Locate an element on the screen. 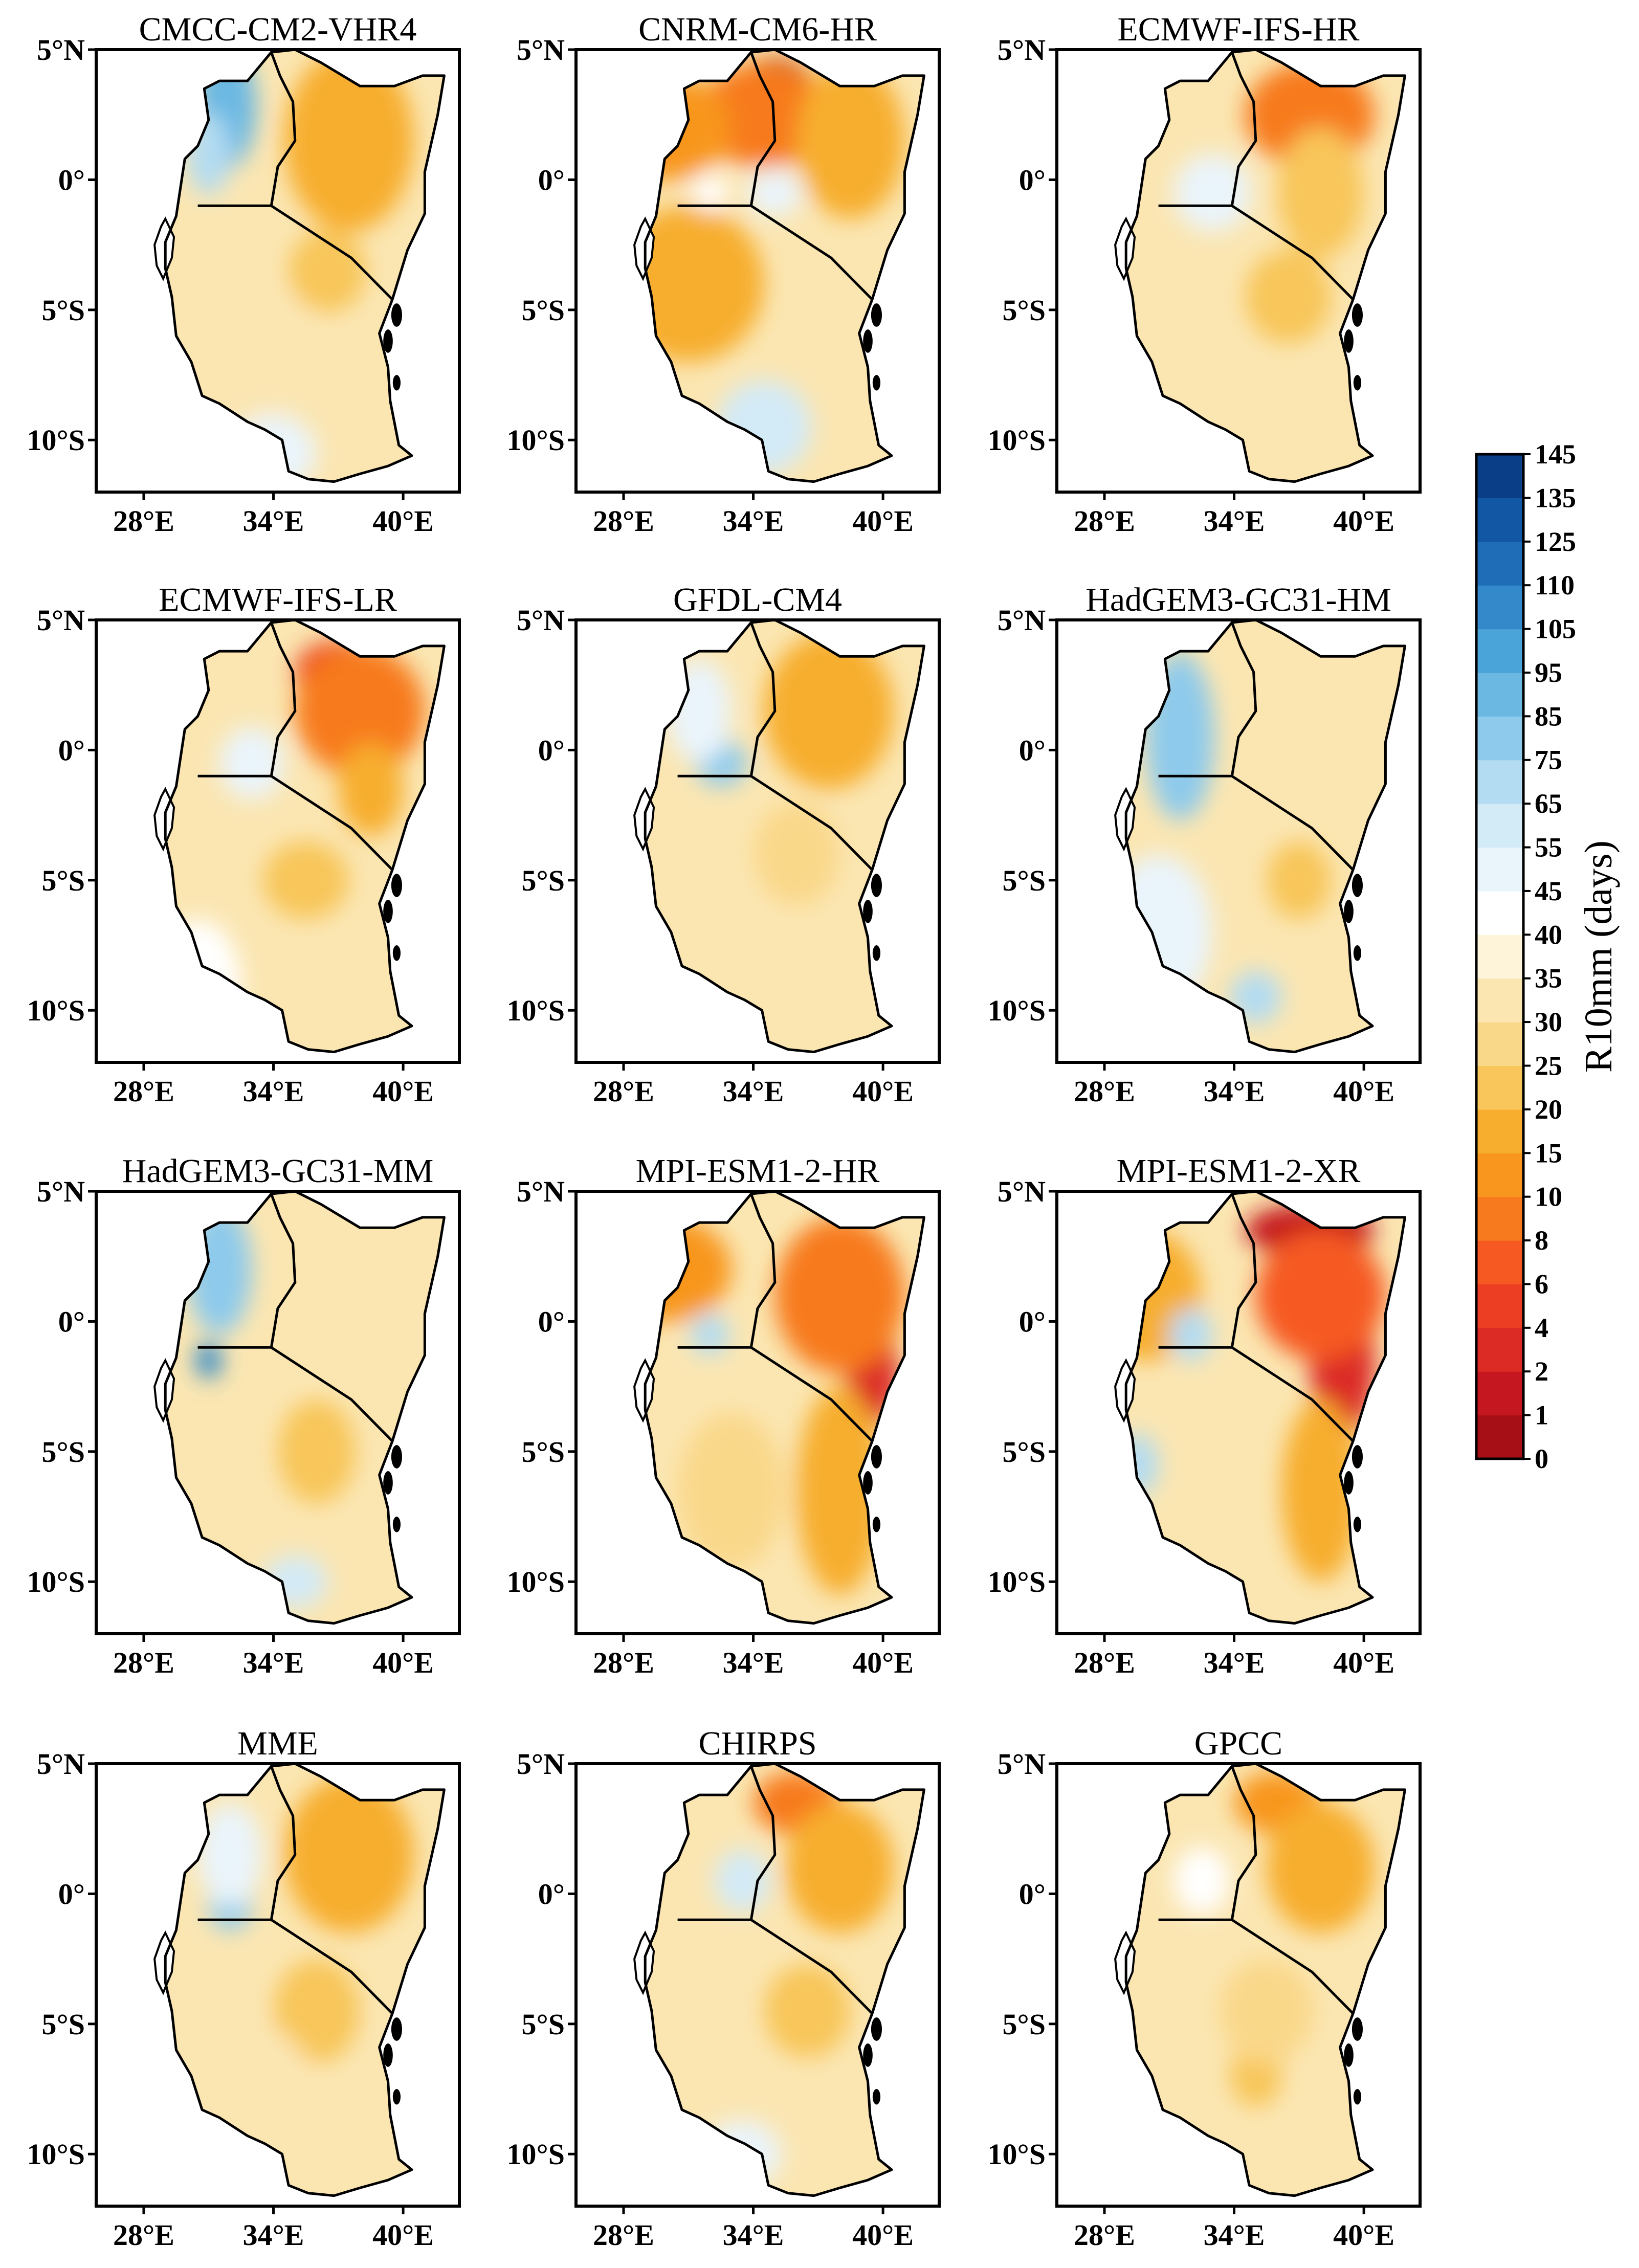 The width and height of the screenshot is (1639, 2268). colorbar-tick-label: 20 is located at coordinates (1548, 1109).